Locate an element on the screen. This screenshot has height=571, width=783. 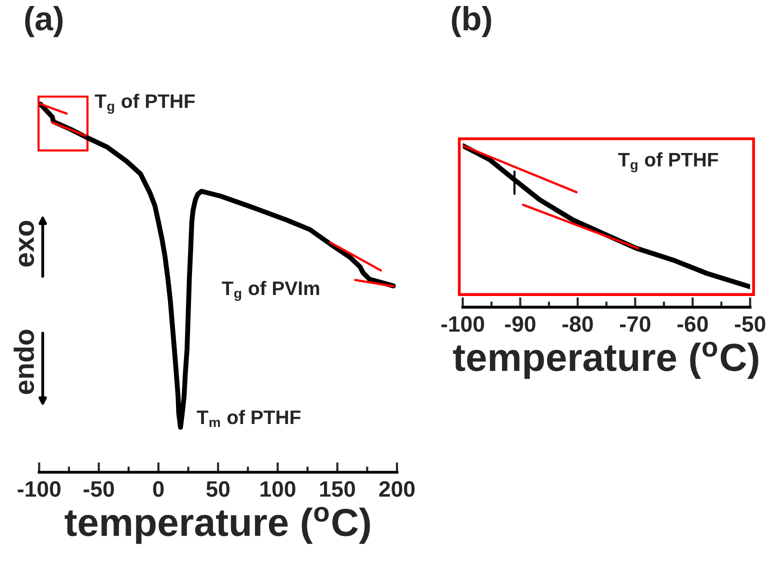
x-tick-label: 100 is located at coordinates (278, 489).